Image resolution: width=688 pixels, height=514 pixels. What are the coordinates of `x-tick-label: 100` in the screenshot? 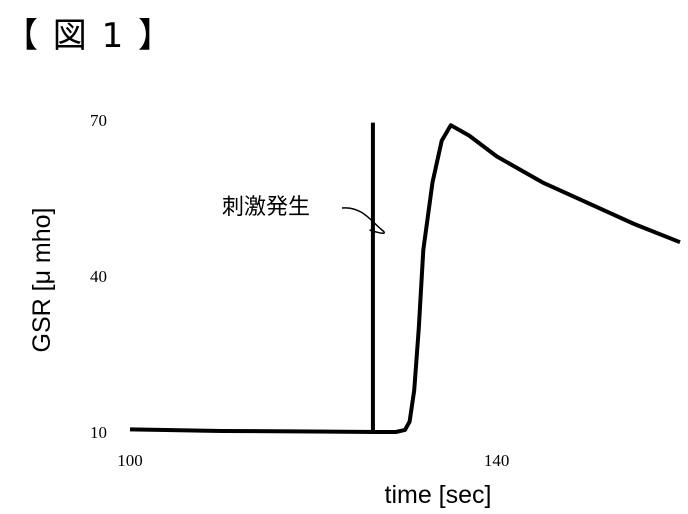 It's located at (130, 460).